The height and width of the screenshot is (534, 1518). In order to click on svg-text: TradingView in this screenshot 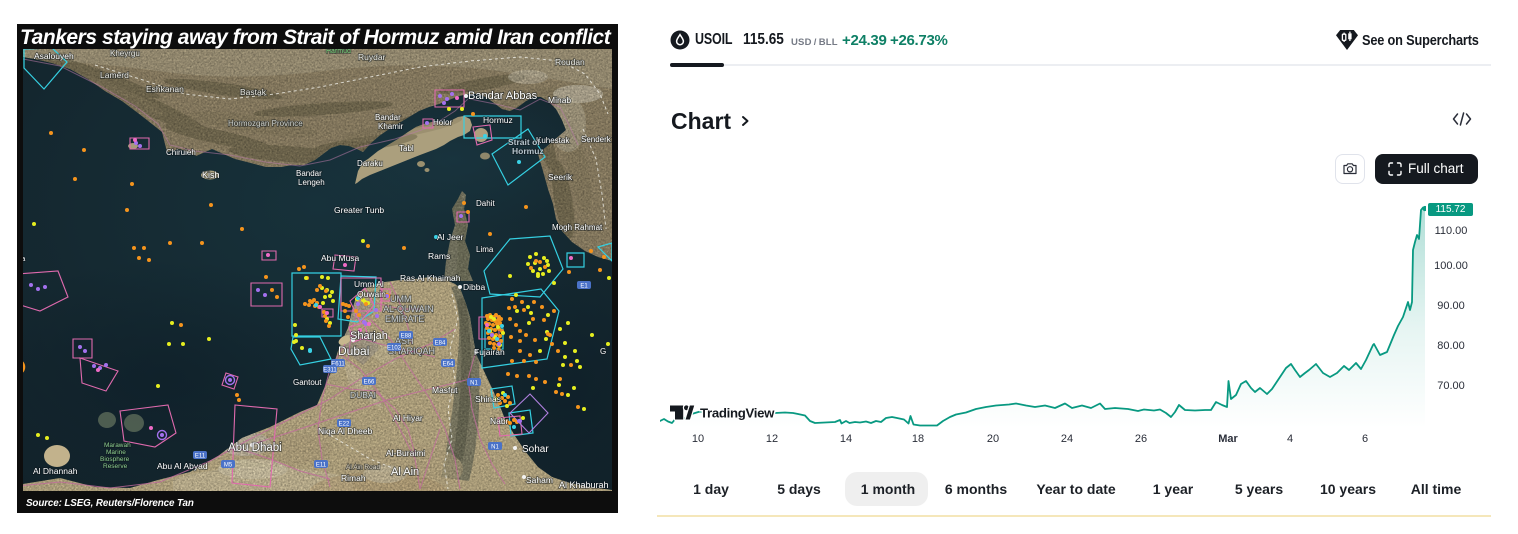, I will do `click(737, 413)`.